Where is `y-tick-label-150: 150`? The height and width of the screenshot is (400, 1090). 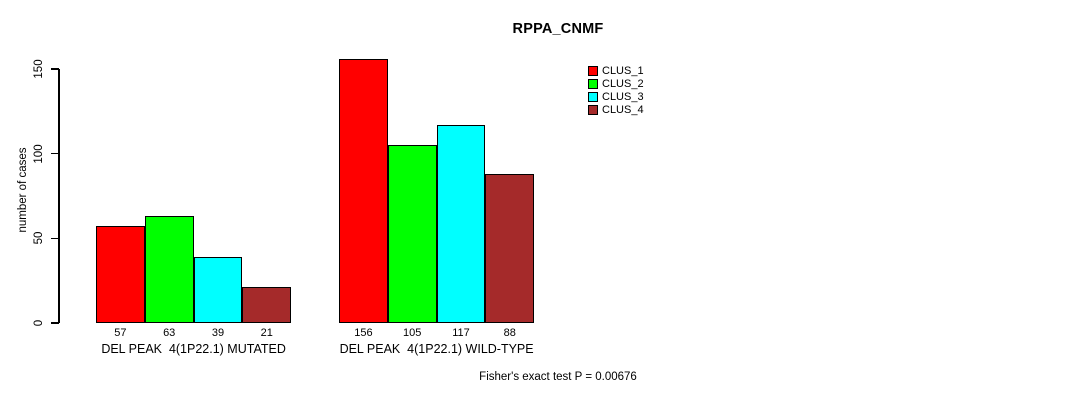
y-tick-label-150: 150 is located at coordinates (39, 69).